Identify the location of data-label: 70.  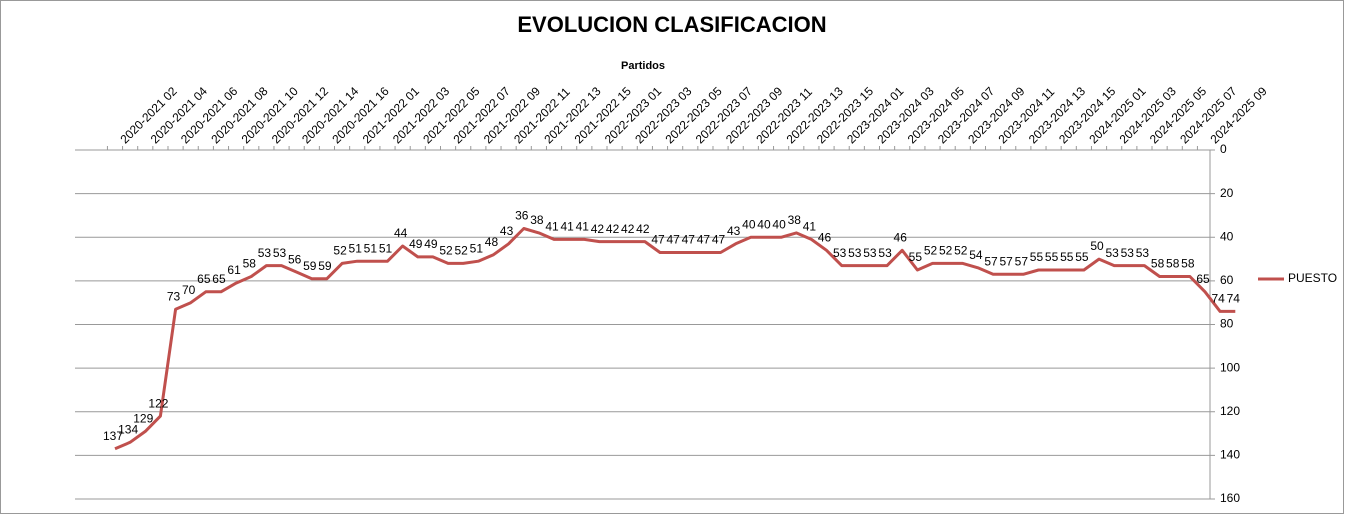
(189, 290).